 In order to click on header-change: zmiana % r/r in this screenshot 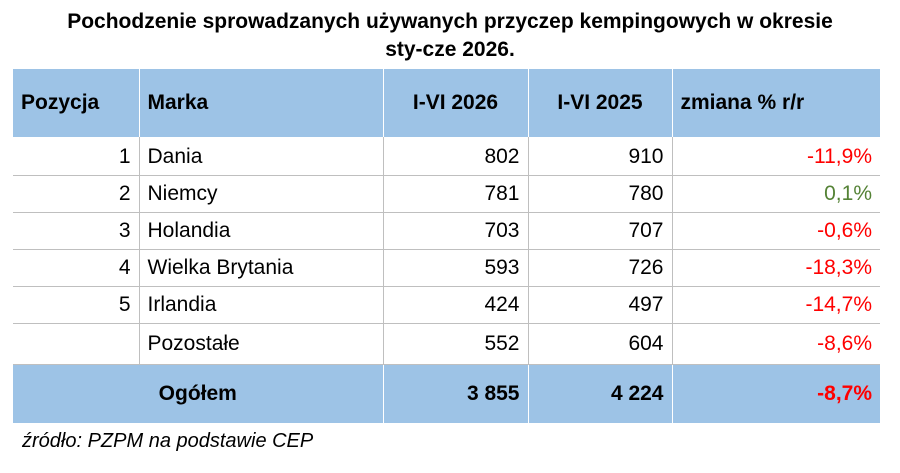, I will do `click(776, 103)`.